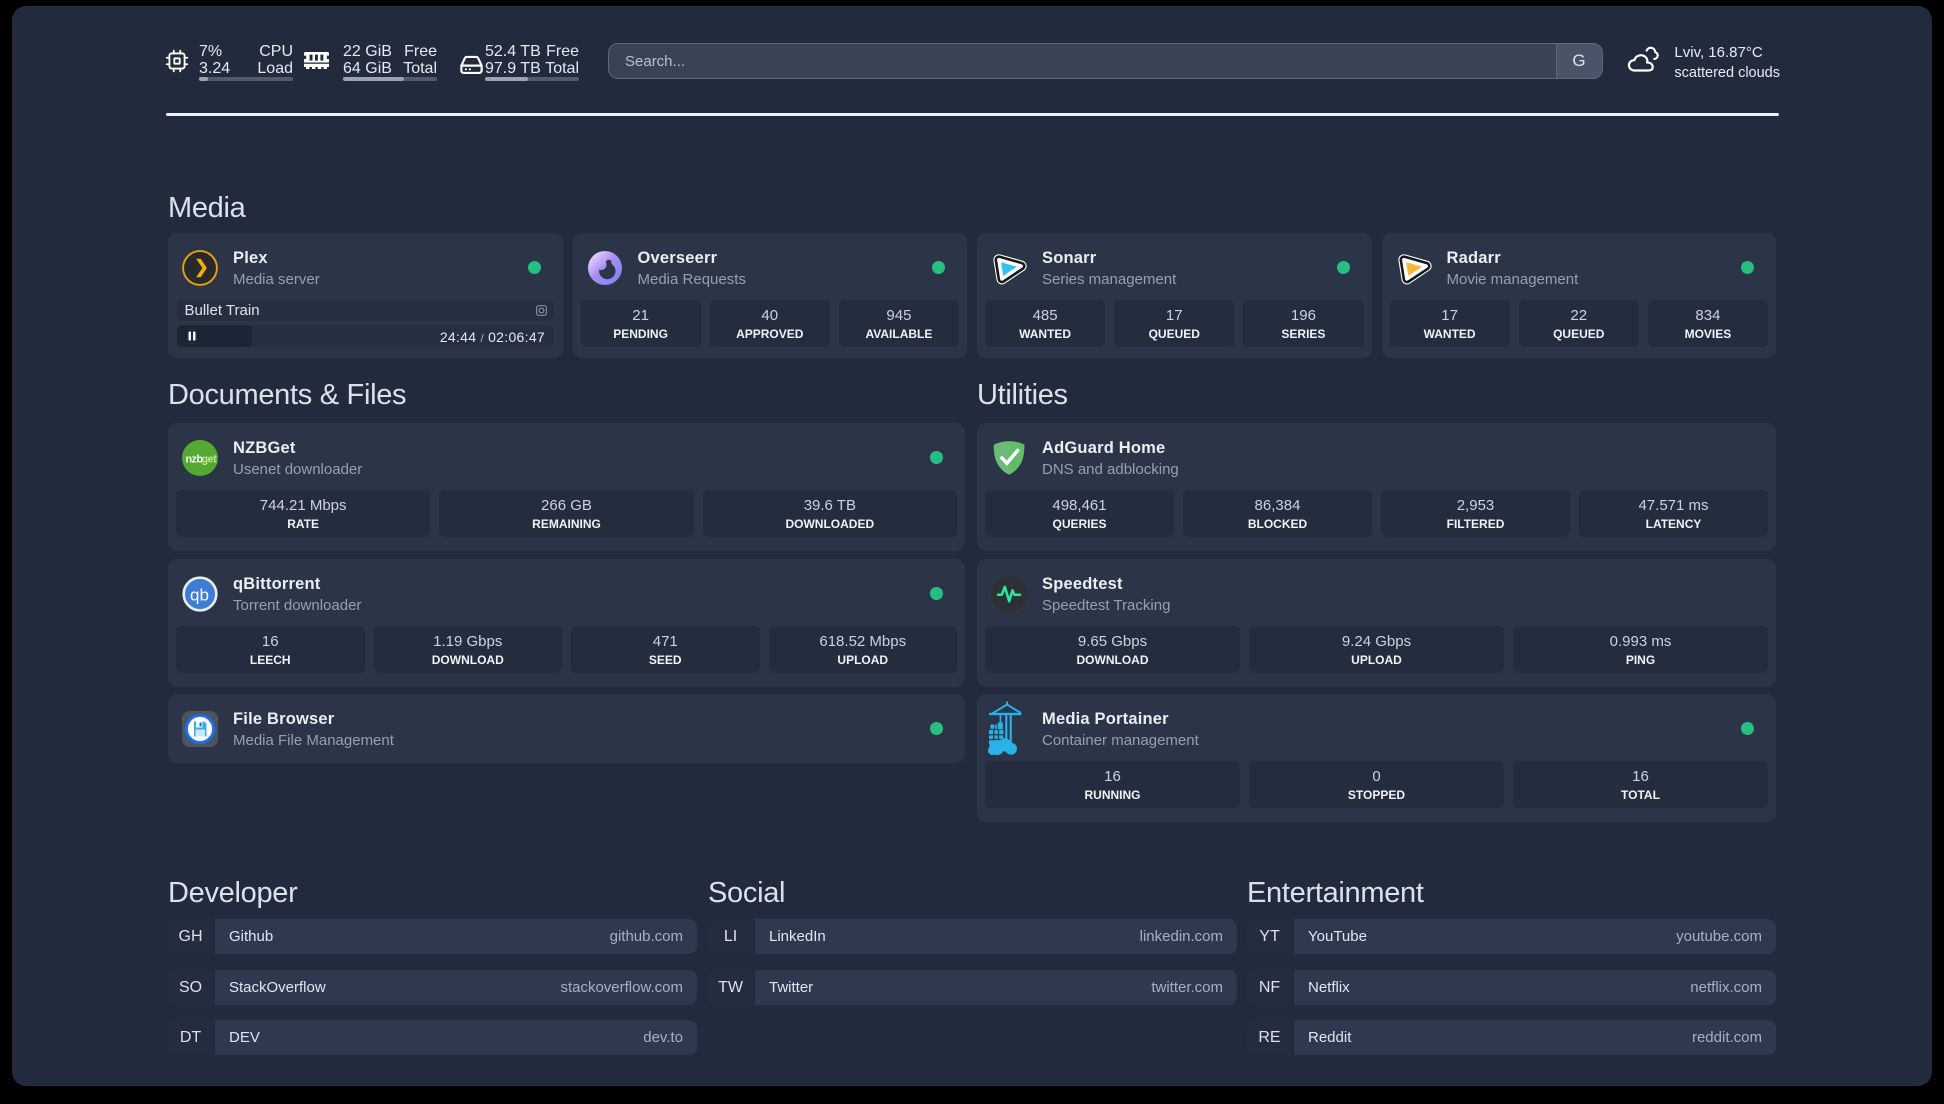 This screenshot has height=1104, width=1944. Describe the element at coordinates (199, 595) in the screenshot. I see `svg-text: qb` at that location.